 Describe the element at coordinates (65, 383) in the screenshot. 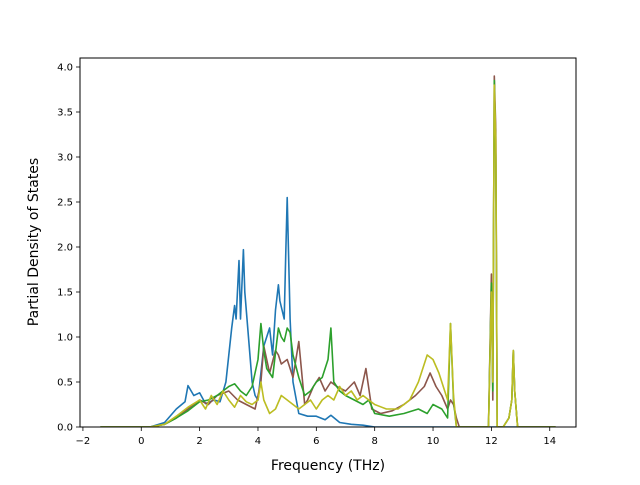

I see `y-tick-label: 0.5` at that location.